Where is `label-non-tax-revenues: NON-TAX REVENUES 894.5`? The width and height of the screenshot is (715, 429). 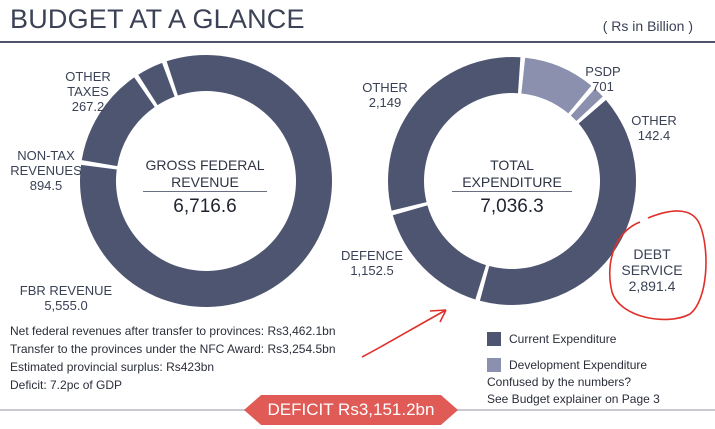 label-non-tax-revenues: NON-TAX REVENUES 894.5 is located at coordinates (46, 170).